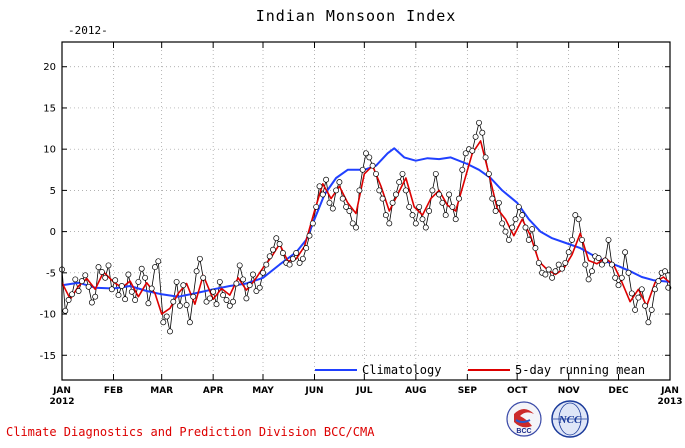 Image resolution: width=685 pixels, height=448 pixels. Describe the element at coordinates (364, 391) in the screenshot. I see `x-tick-label: JUL` at that location.